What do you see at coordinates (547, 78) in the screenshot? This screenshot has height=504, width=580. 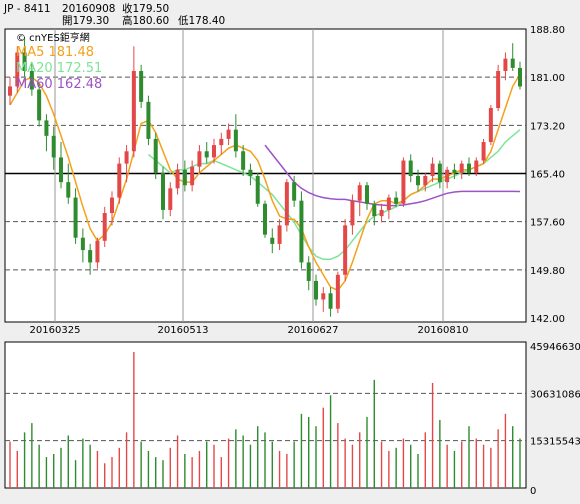 I see `price-tick-label: 181.00` at bounding box center [547, 78].